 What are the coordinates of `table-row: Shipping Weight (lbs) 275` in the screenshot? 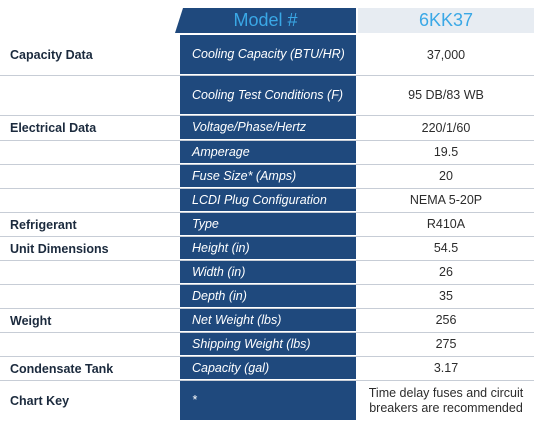 It's located at (267, 345).